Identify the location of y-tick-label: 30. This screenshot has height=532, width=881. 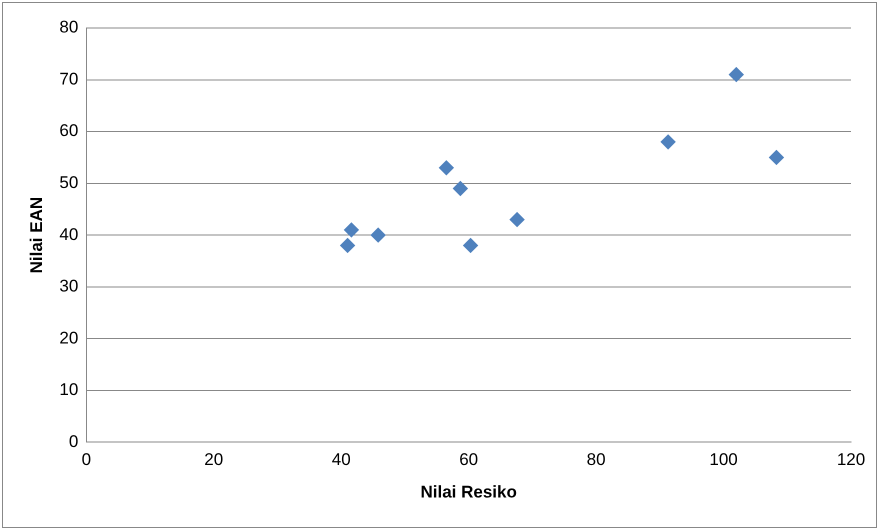
(68, 286).